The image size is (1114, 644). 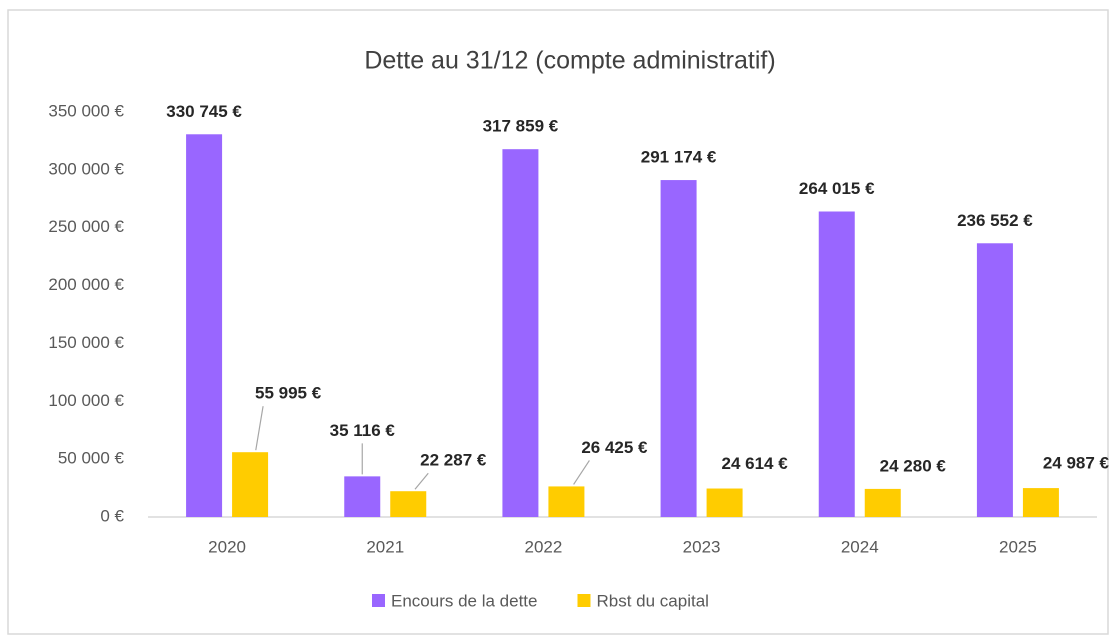 What do you see at coordinates (86, 110) in the screenshot?
I see `y-tick-label: 350 000 €` at bounding box center [86, 110].